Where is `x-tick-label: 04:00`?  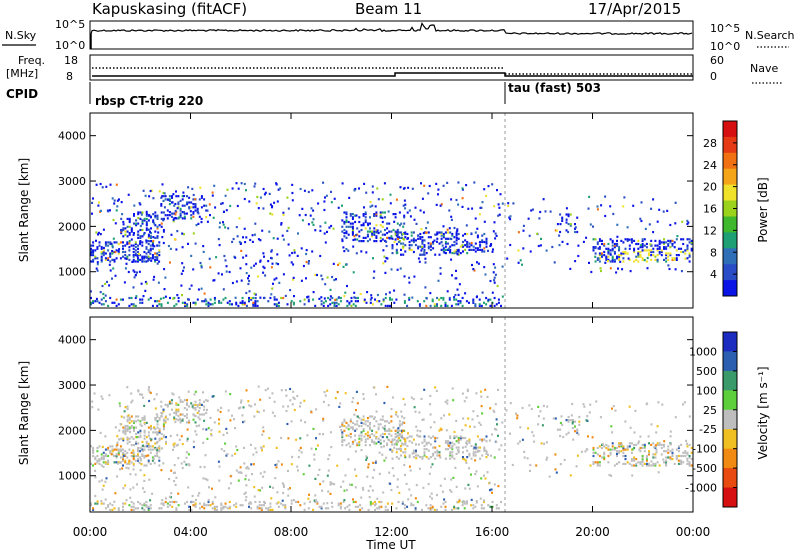 x-tick-label: 04:00 is located at coordinates (190, 532).